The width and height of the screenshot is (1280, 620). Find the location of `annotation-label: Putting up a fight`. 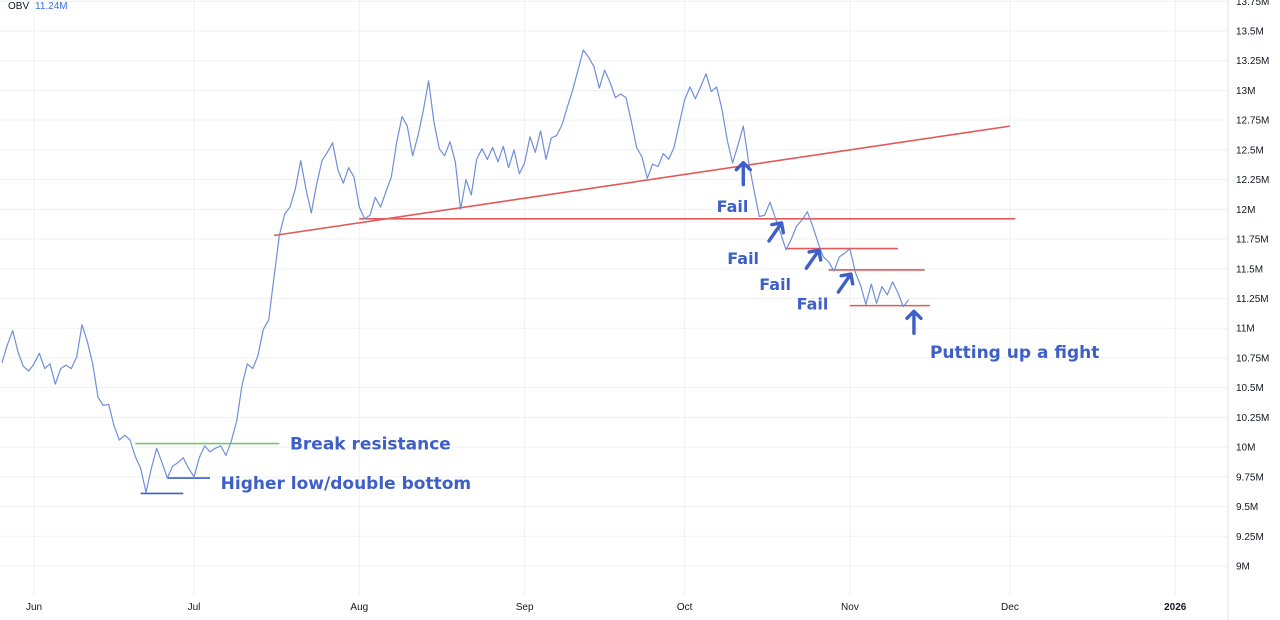

annotation-label: Putting up a fight is located at coordinates (1014, 353).